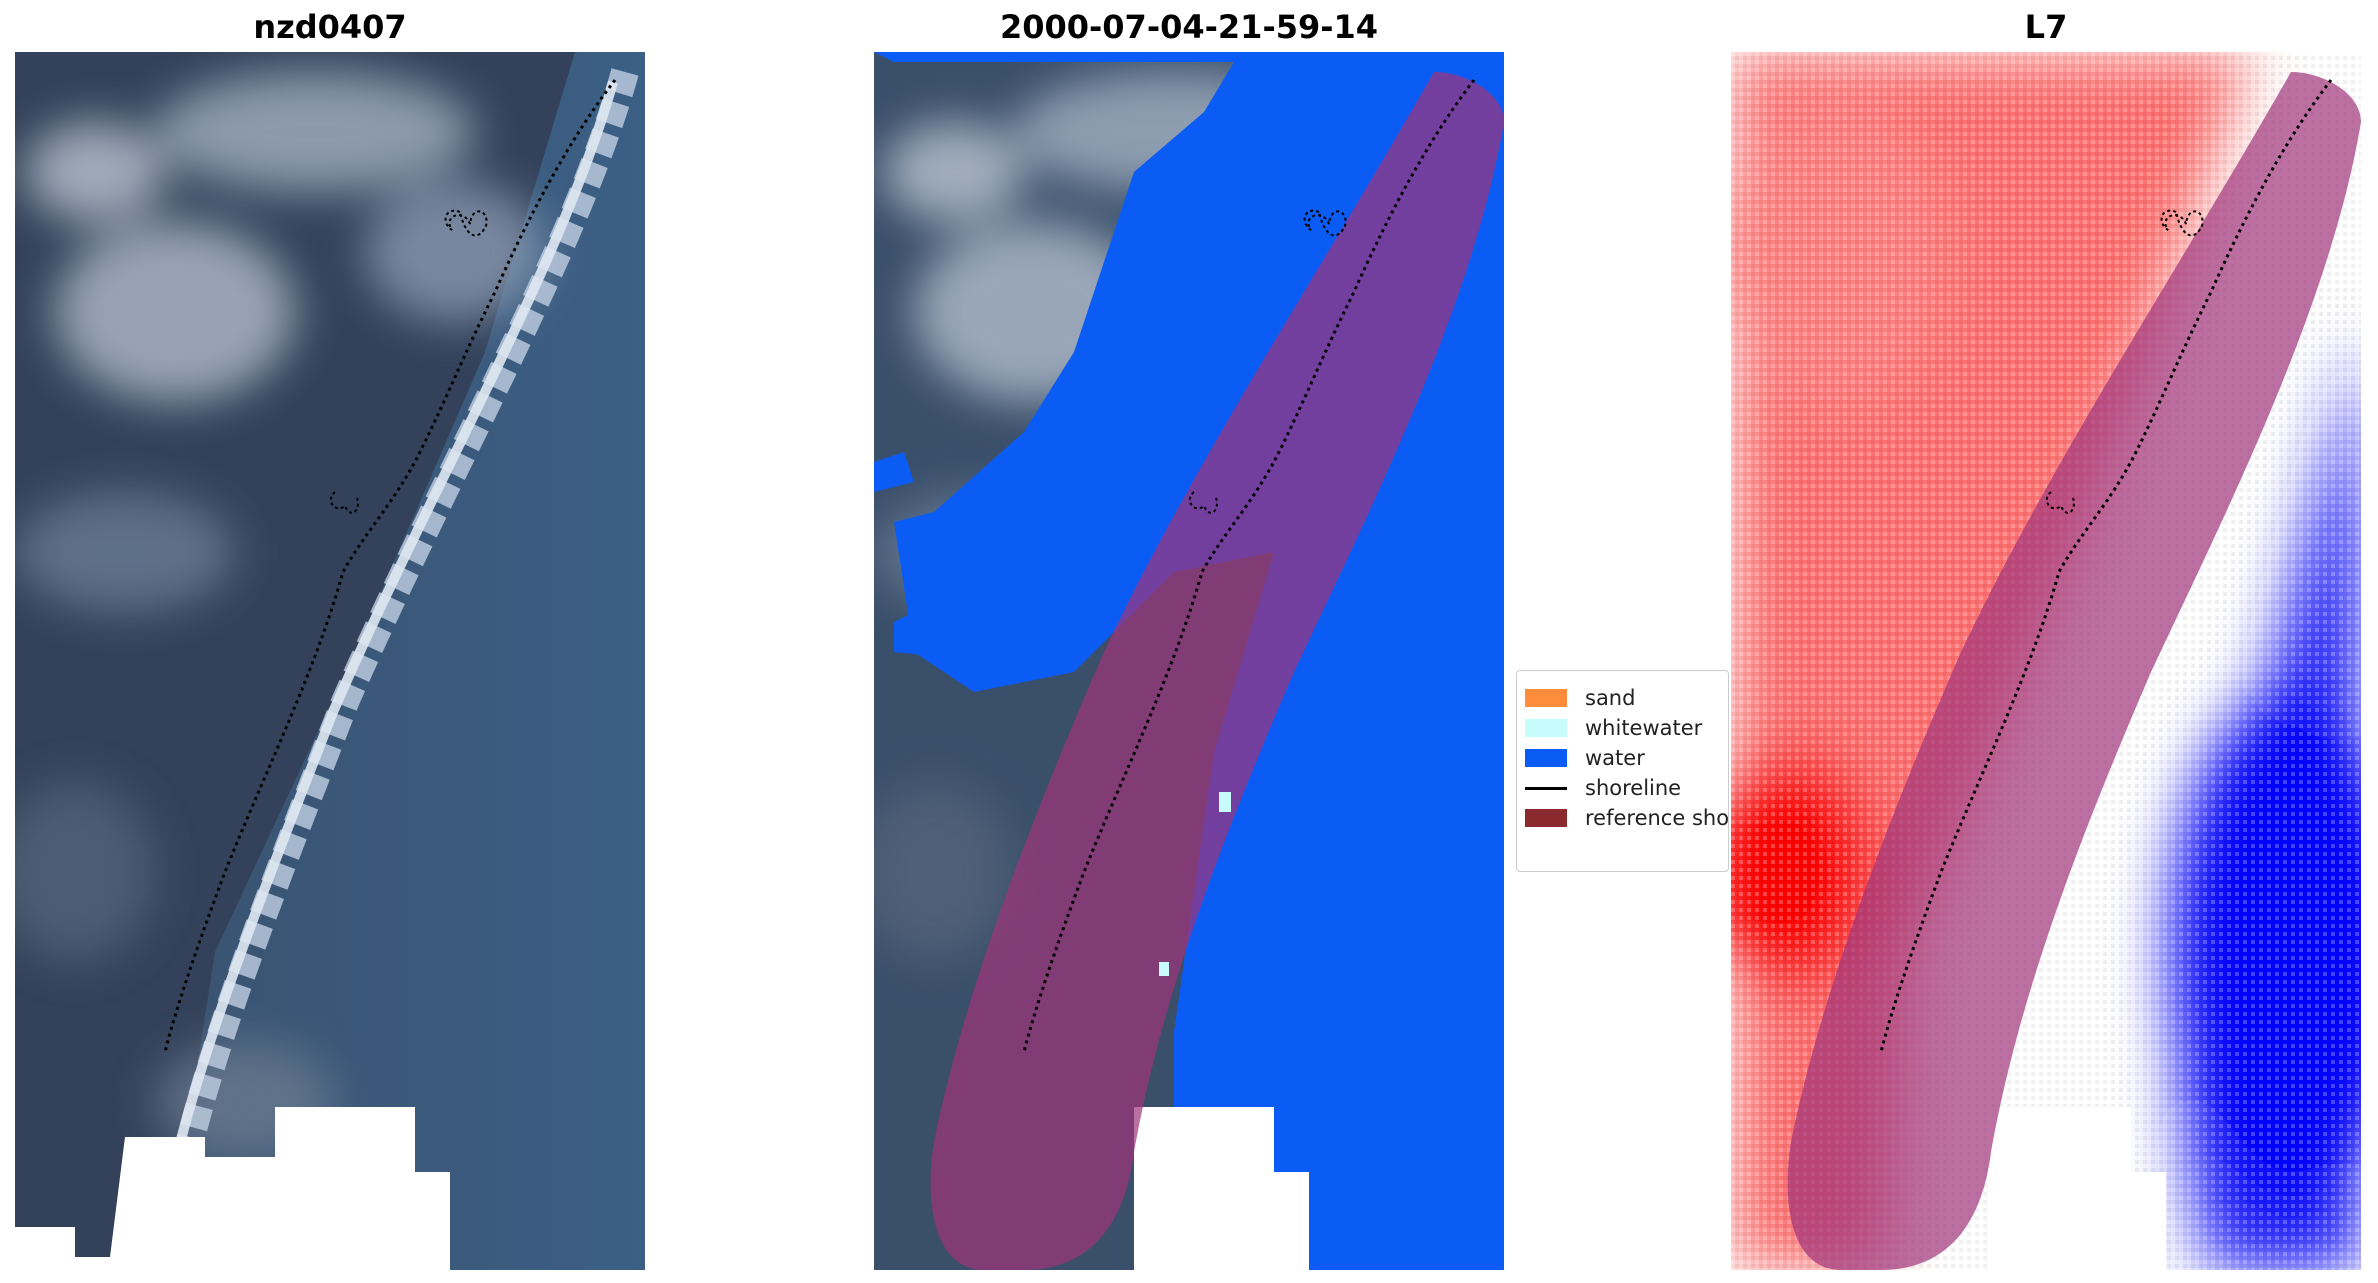  What do you see at coordinates (1546, 728) in the screenshot?
I see `whitewater-swatch` at bounding box center [1546, 728].